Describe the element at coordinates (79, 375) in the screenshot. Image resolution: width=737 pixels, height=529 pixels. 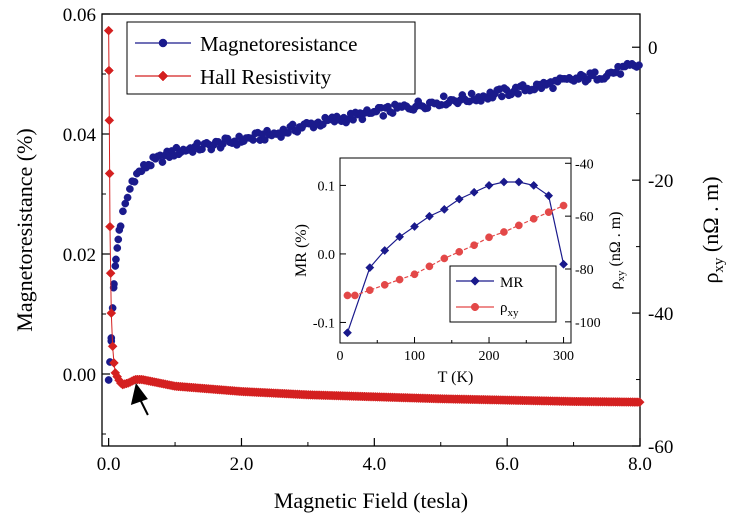
I see `y-tick-label: 0.00` at that location.